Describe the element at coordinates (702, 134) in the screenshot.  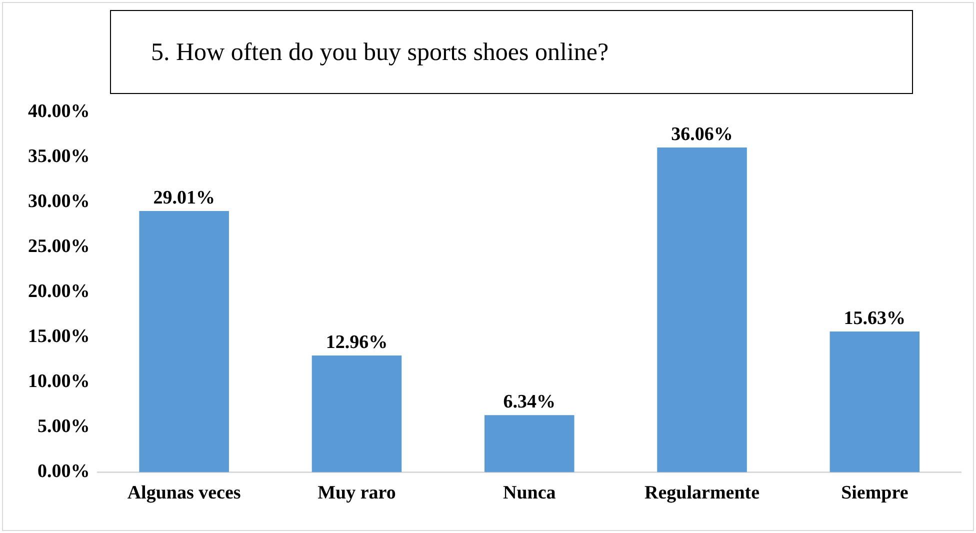
I see `data-label: 36.06%` at that location.